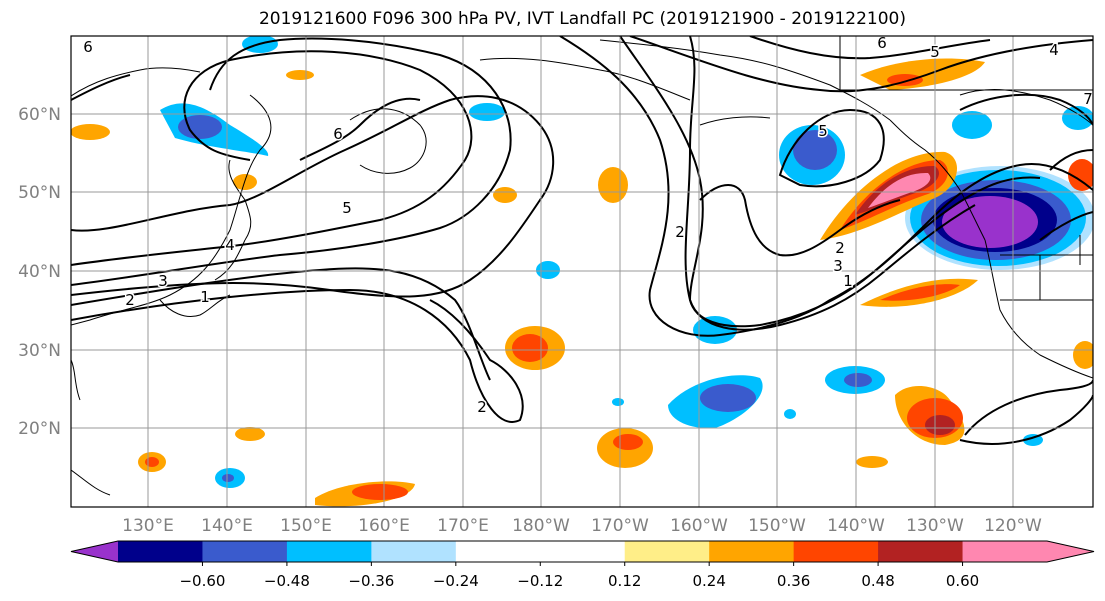 This screenshot has height=601, width=1105. What do you see at coordinates (935, 526) in the screenshot?
I see `lon-label: 130°W` at bounding box center [935, 526].